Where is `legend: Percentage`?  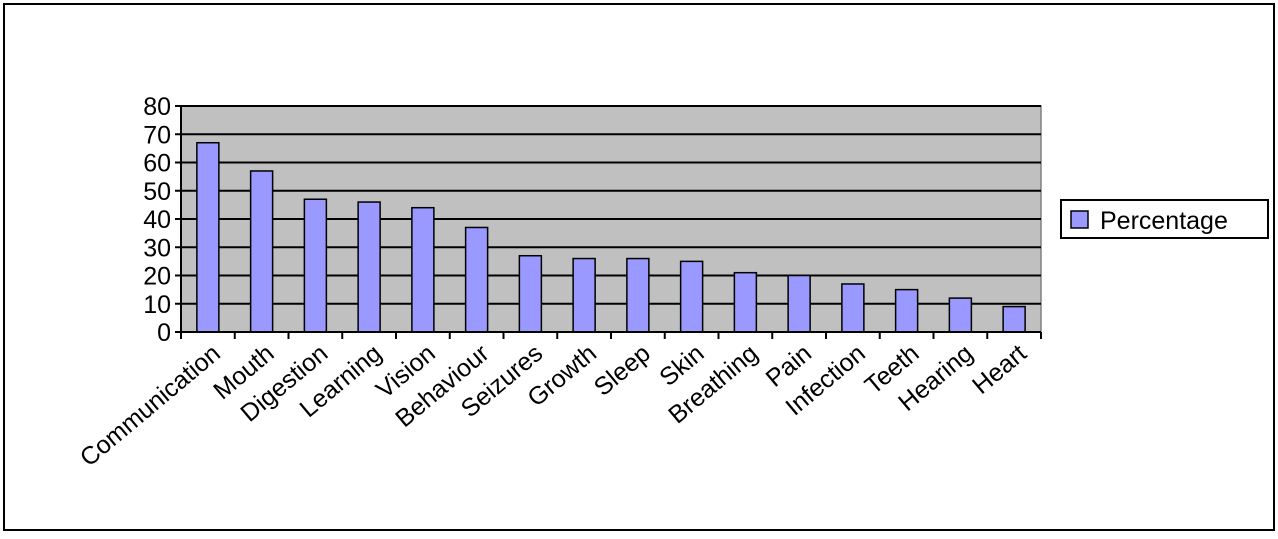 legend: Percentage is located at coordinates (1164, 219).